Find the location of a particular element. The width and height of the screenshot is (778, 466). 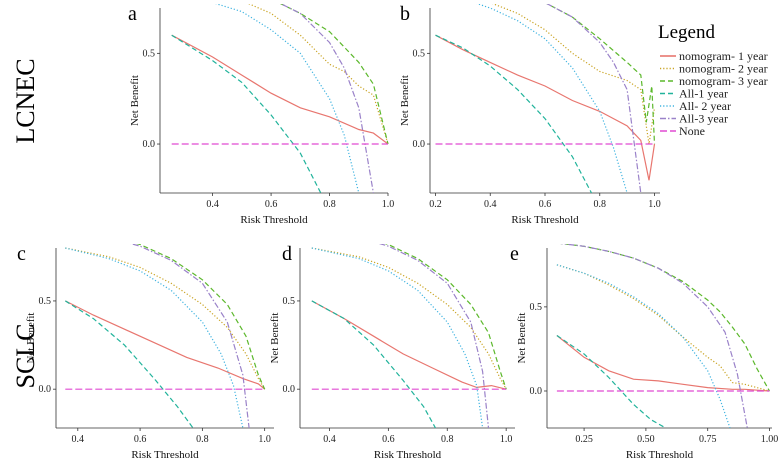

panel-label-b: b is located at coordinates (405, 14).